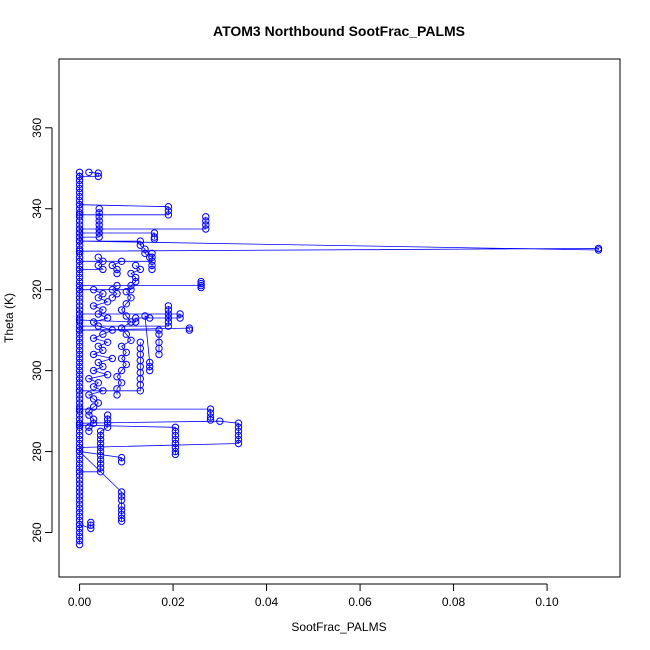 Image resolution: width=650 pixels, height=650 pixels. What do you see at coordinates (9, 318) in the screenshot?
I see `y-axis-label: Theta (K)` at bounding box center [9, 318].